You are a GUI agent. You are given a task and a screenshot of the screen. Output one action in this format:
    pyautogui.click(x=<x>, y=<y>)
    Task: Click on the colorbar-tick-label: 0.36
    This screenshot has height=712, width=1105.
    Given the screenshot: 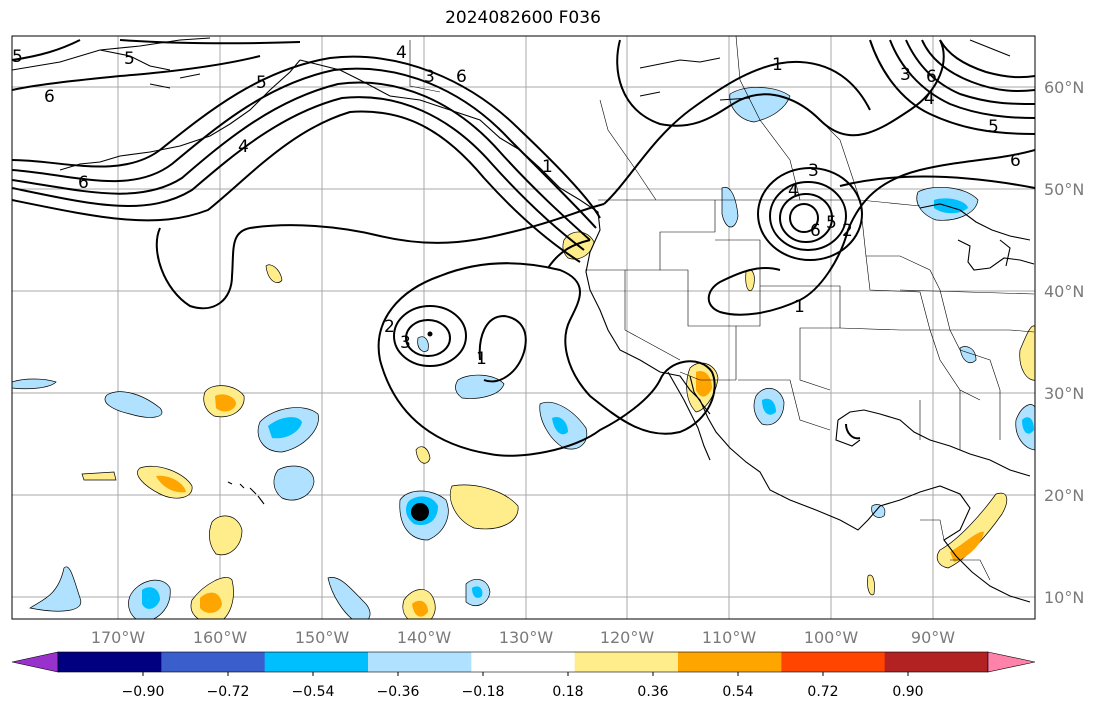 What is the action you would take?
    pyautogui.click(x=652, y=692)
    